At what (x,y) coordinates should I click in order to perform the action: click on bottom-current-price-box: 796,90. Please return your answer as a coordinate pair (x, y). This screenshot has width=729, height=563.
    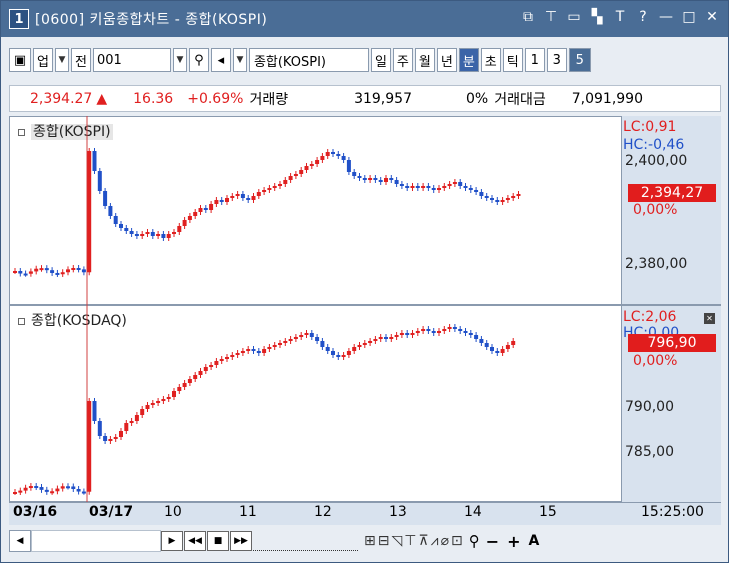
    Looking at the image, I should click on (672, 343).